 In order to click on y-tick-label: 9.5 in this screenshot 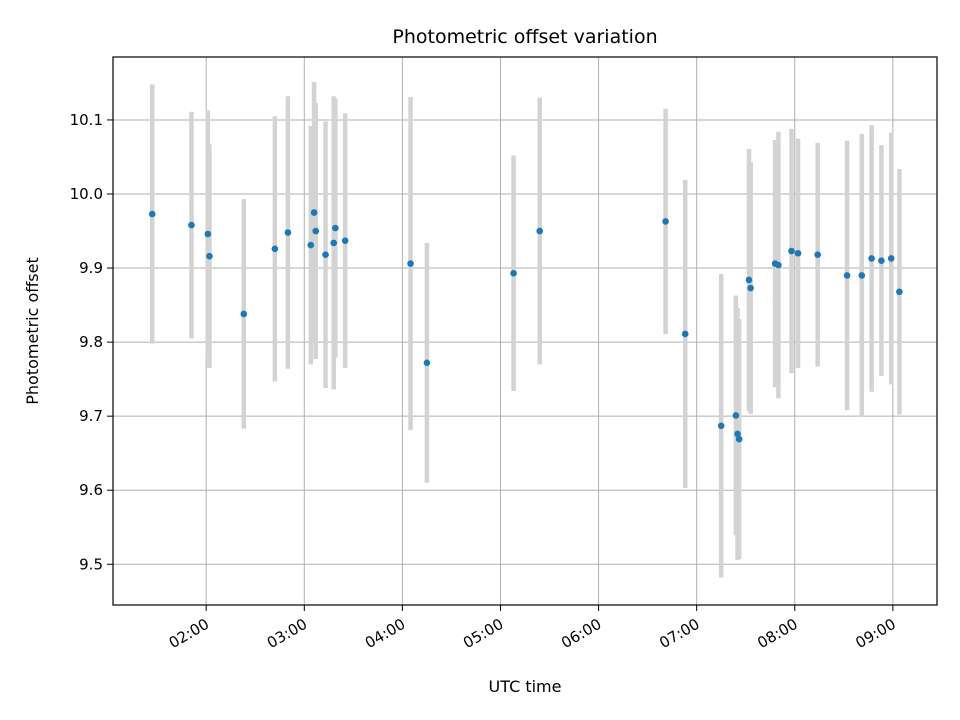, I will do `click(91, 564)`.